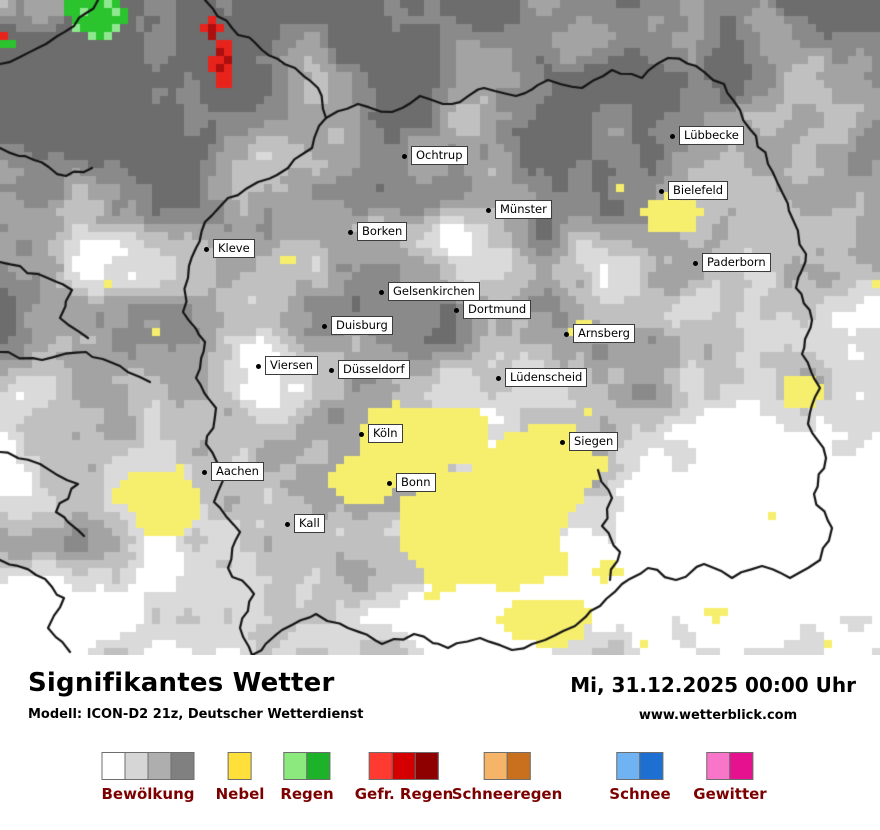  What do you see at coordinates (736, 263) in the screenshot?
I see `city-label: Paderborn` at bounding box center [736, 263].